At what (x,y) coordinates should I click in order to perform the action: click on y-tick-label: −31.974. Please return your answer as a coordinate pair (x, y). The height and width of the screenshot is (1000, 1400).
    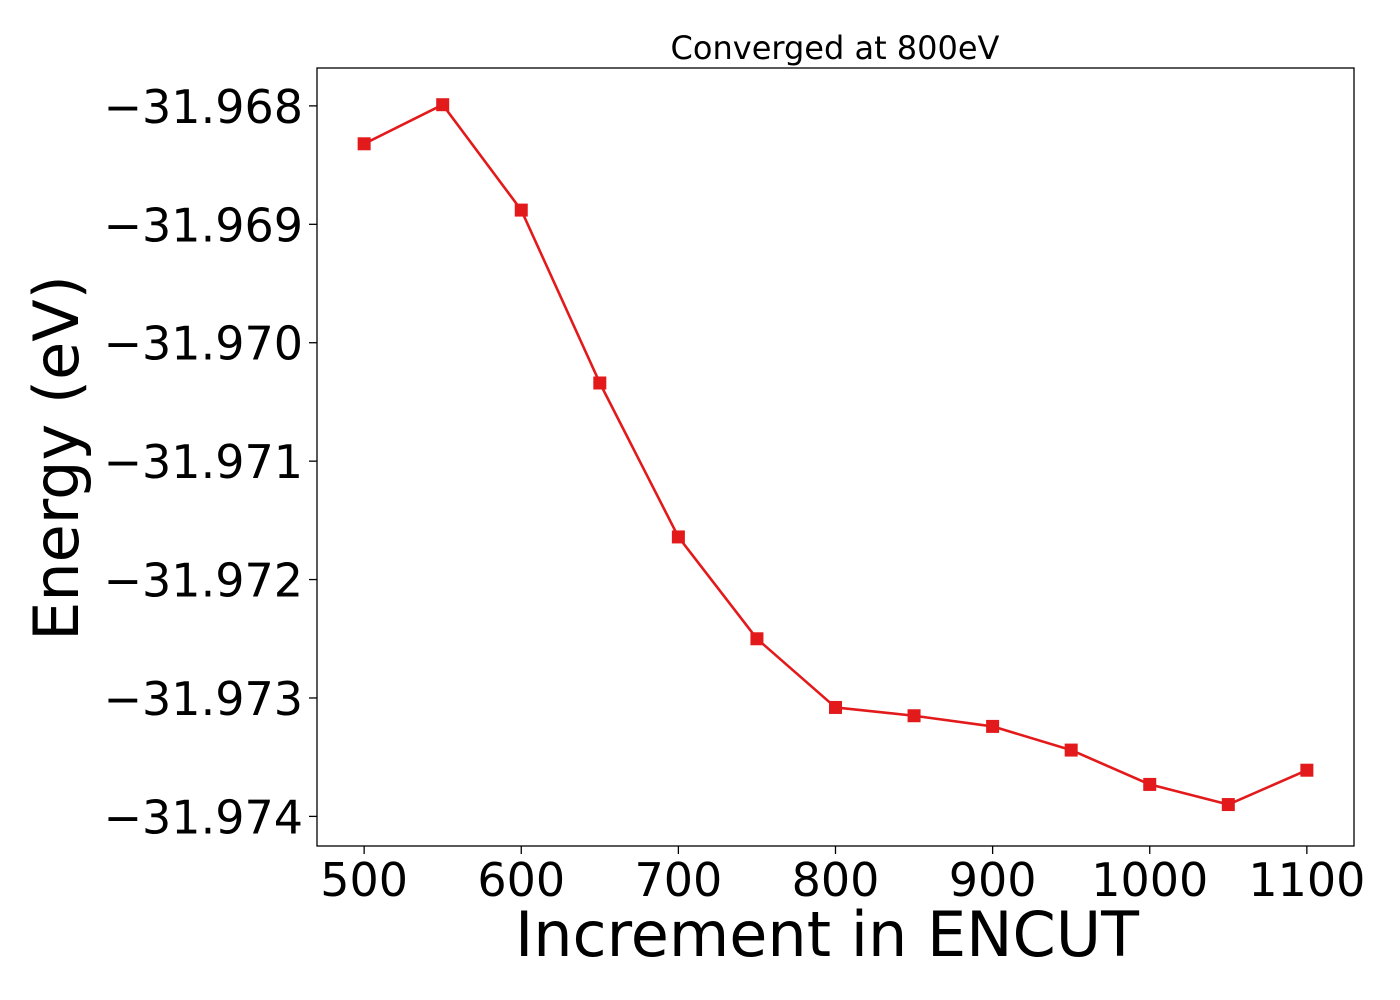
    Looking at the image, I should click on (204, 817).